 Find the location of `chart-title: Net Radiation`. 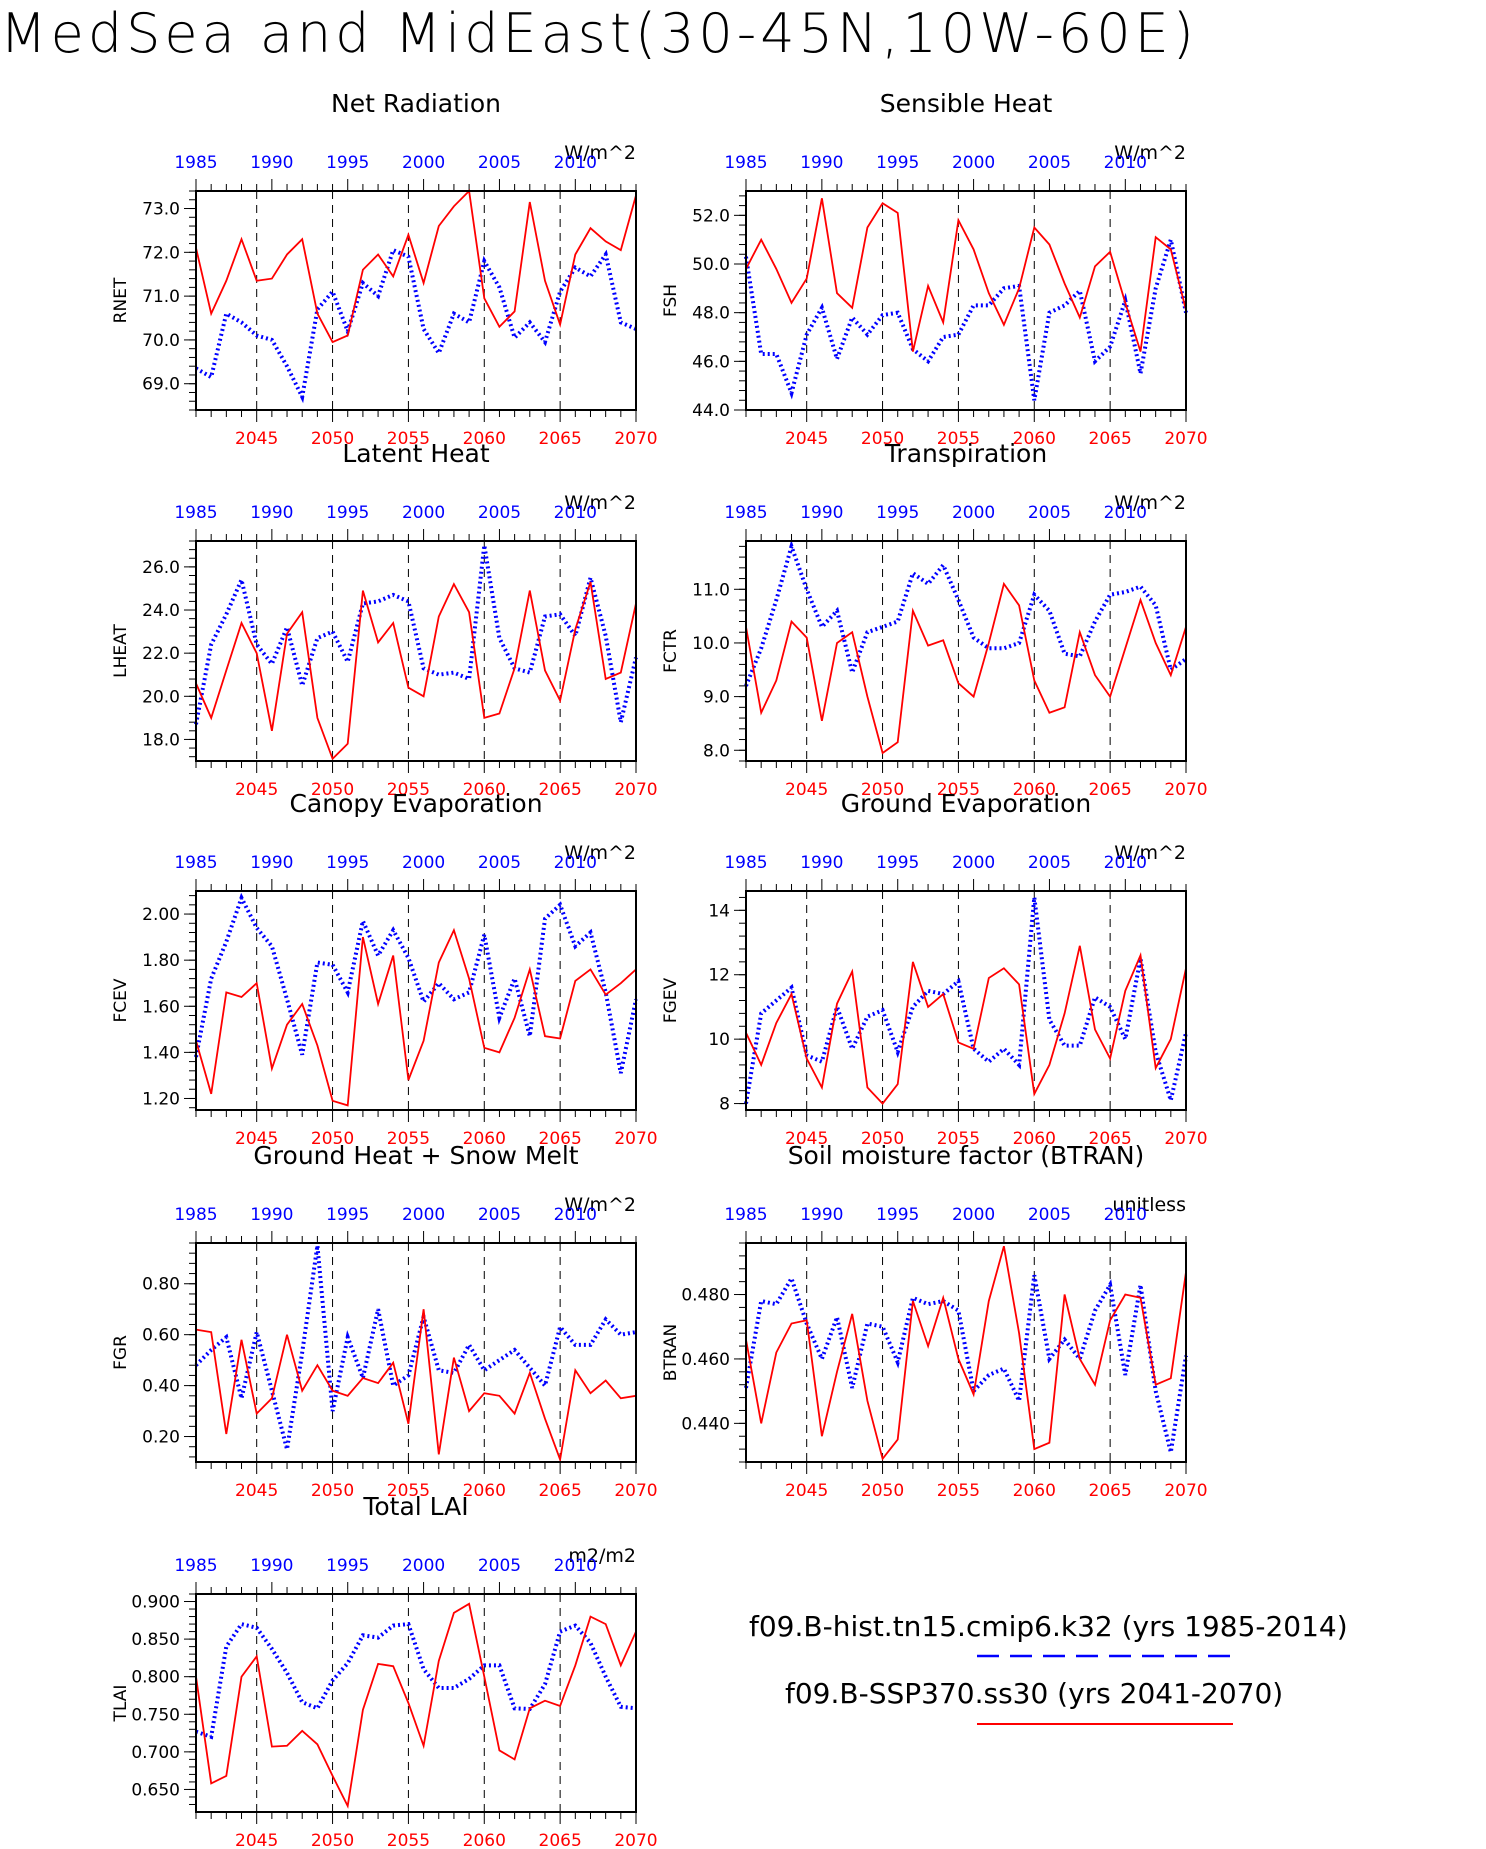

chart-title: Net Radiation is located at coordinates (416, 103).